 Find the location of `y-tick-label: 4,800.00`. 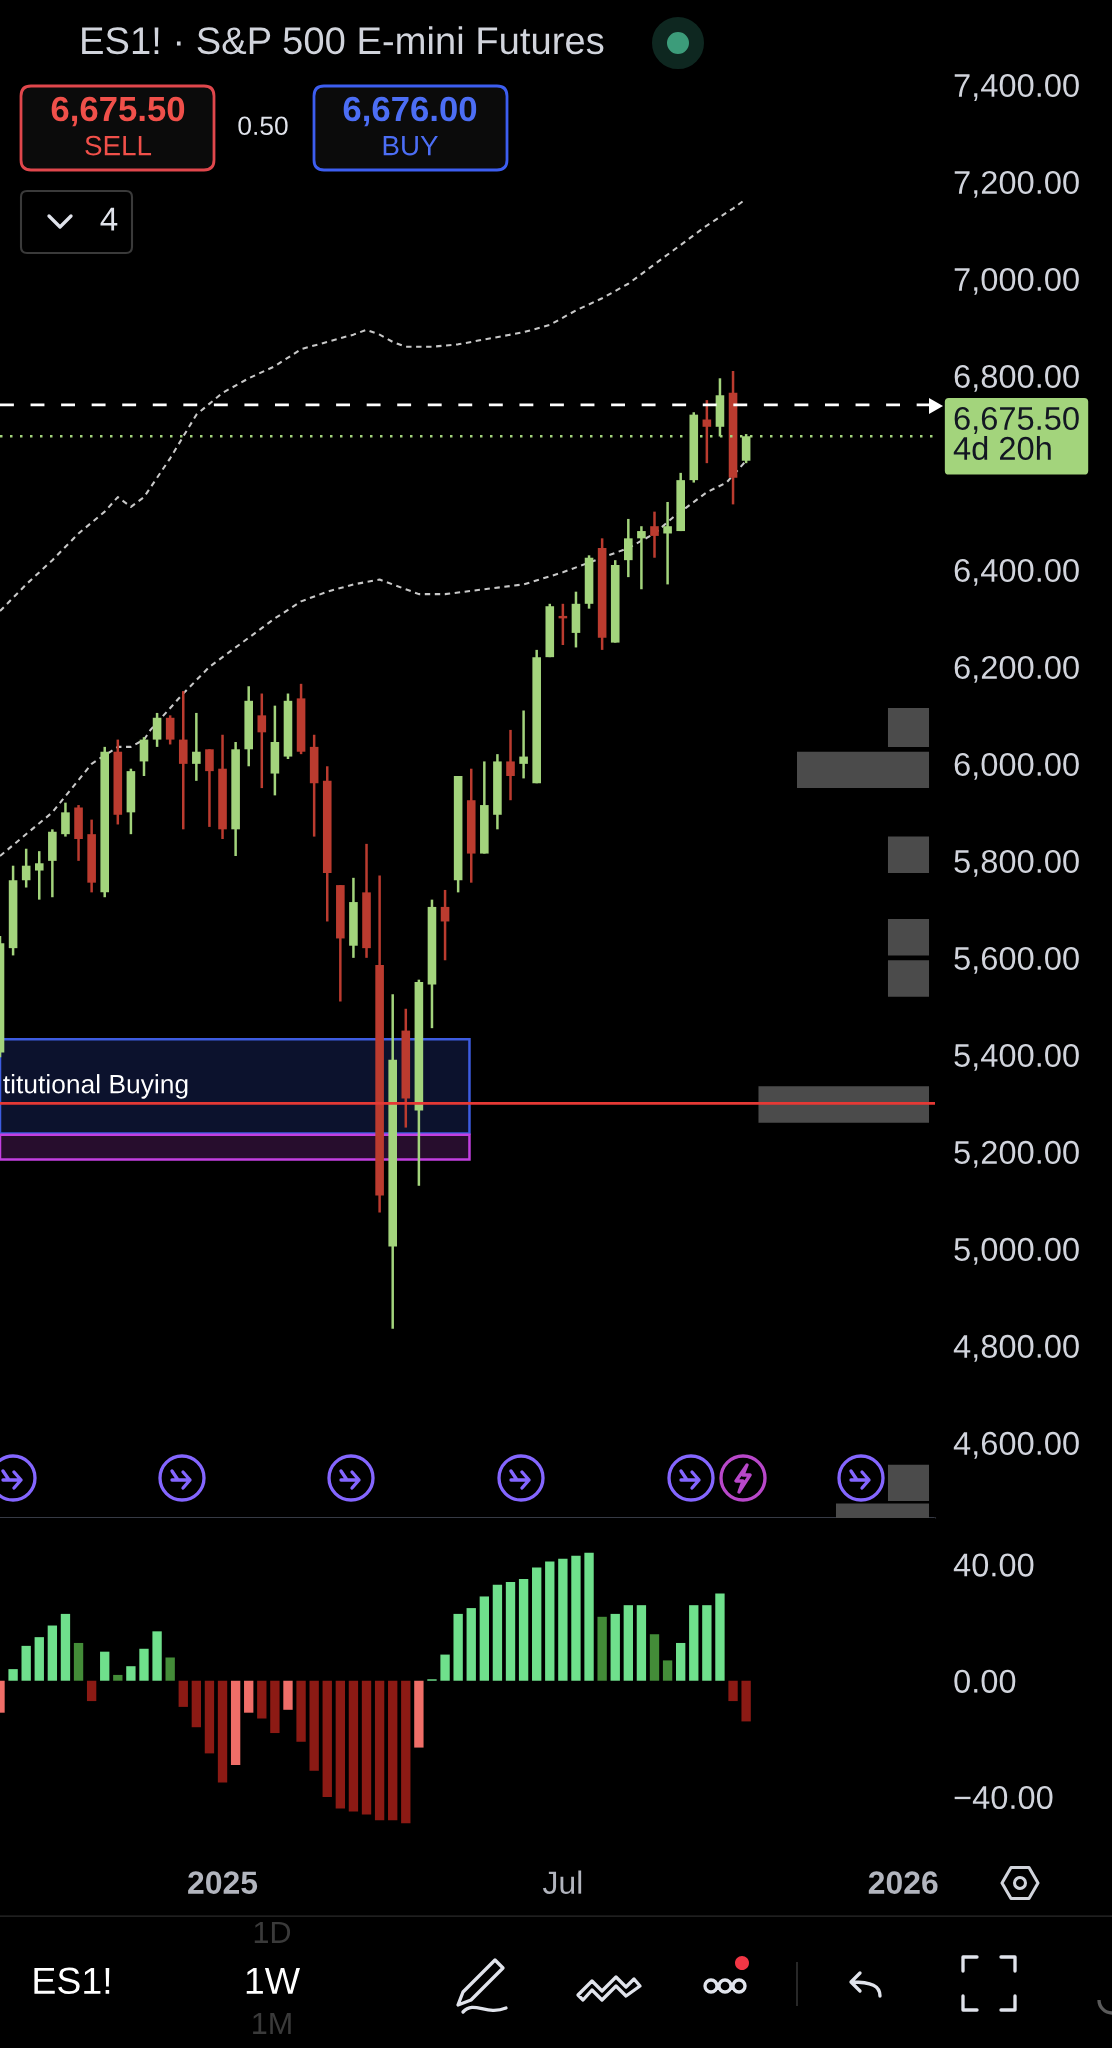

y-tick-label: 4,800.00 is located at coordinates (1016, 1348).